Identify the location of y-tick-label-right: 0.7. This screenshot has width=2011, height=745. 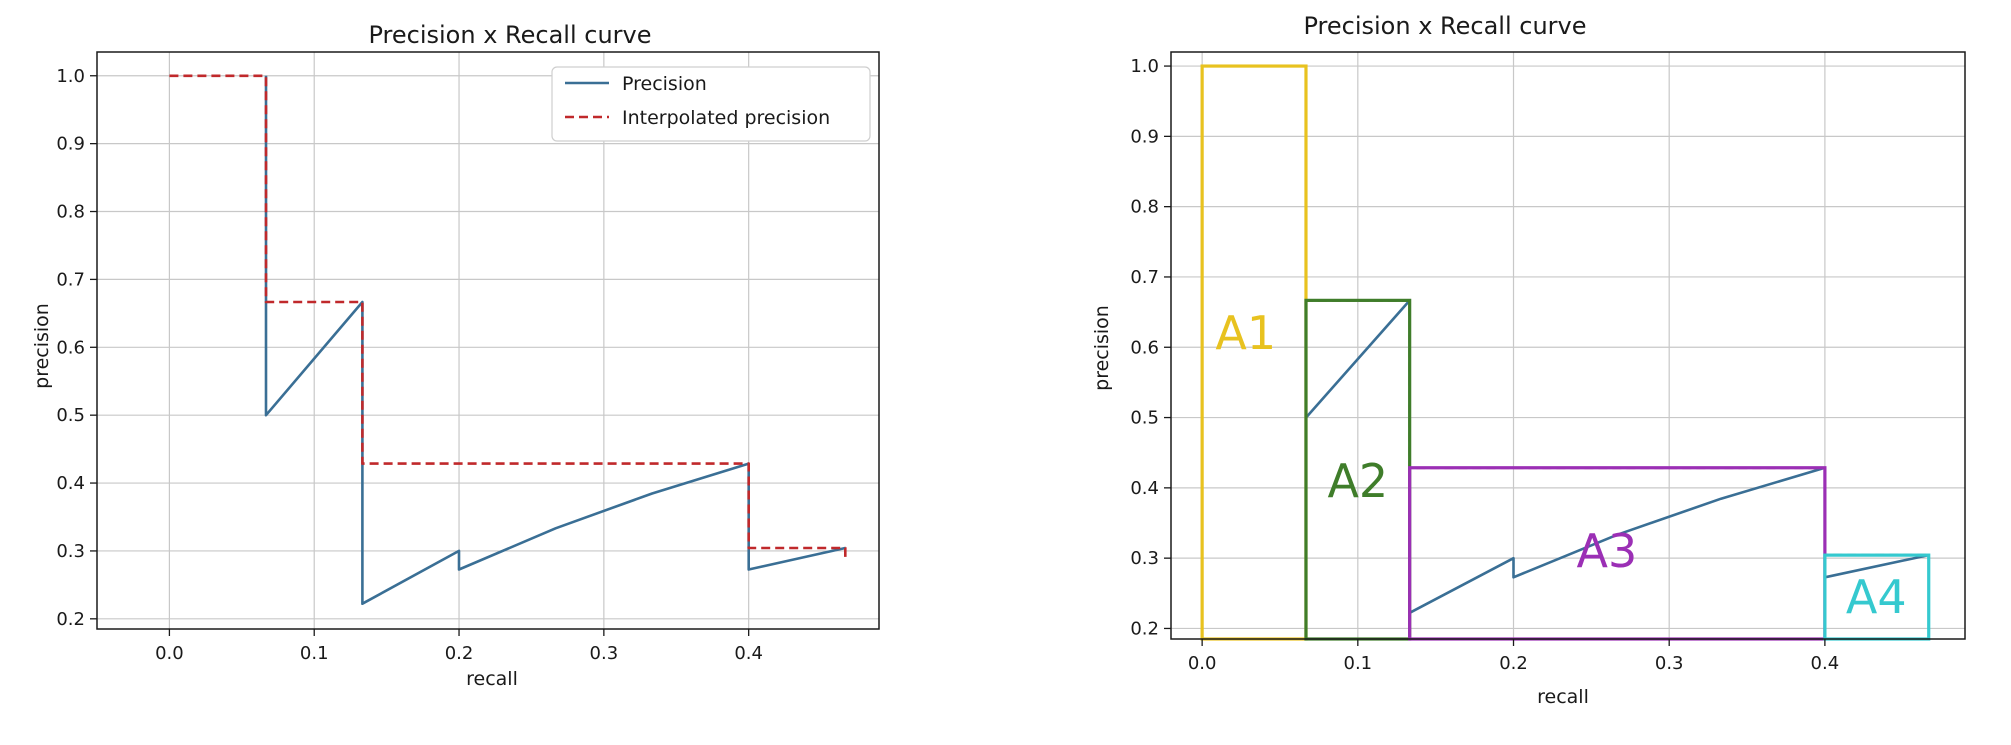
(1144, 277).